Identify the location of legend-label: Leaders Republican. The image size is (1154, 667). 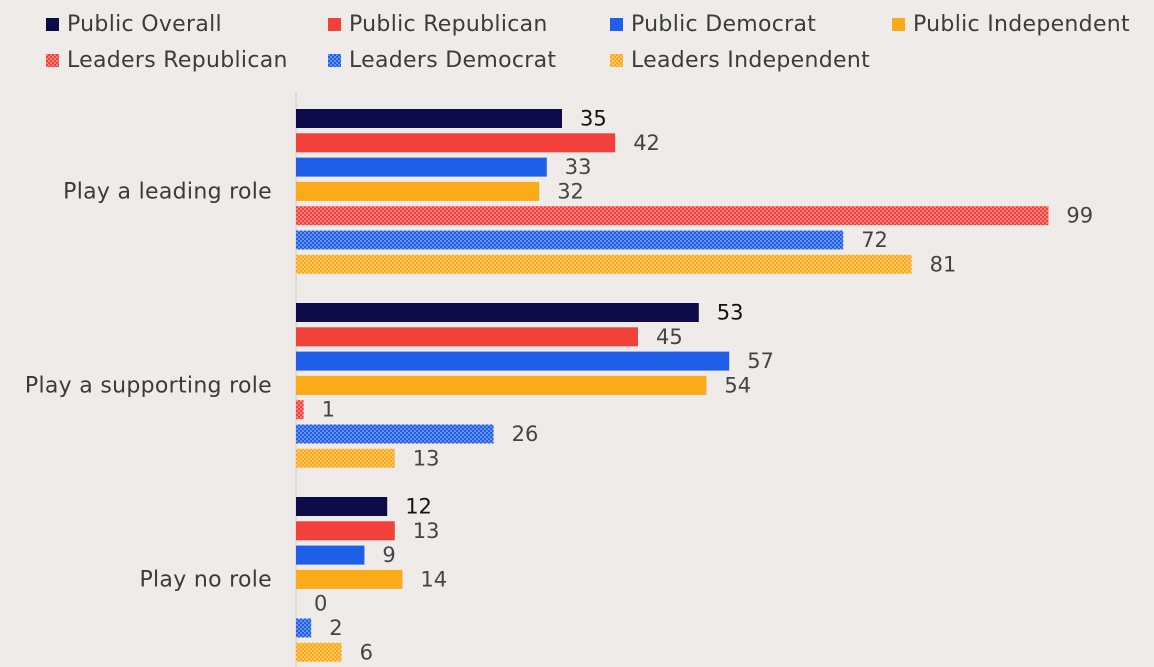
(177, 60).